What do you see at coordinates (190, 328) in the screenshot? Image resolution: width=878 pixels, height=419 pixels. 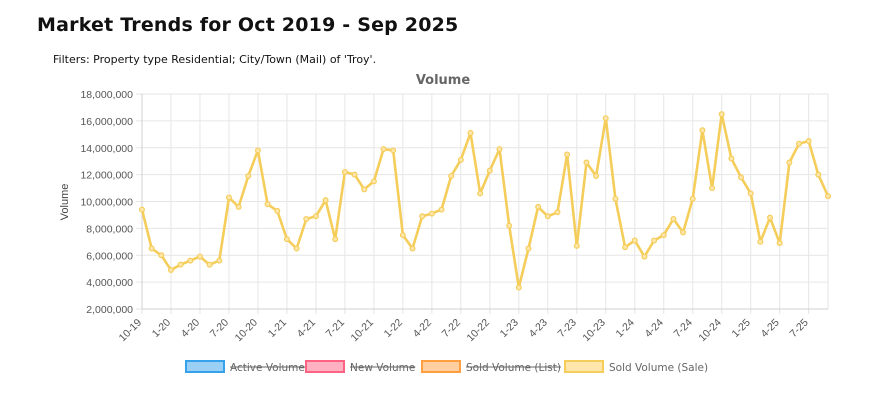 I see `x-tick-label: 4-20` at bounding box center [190, 328].